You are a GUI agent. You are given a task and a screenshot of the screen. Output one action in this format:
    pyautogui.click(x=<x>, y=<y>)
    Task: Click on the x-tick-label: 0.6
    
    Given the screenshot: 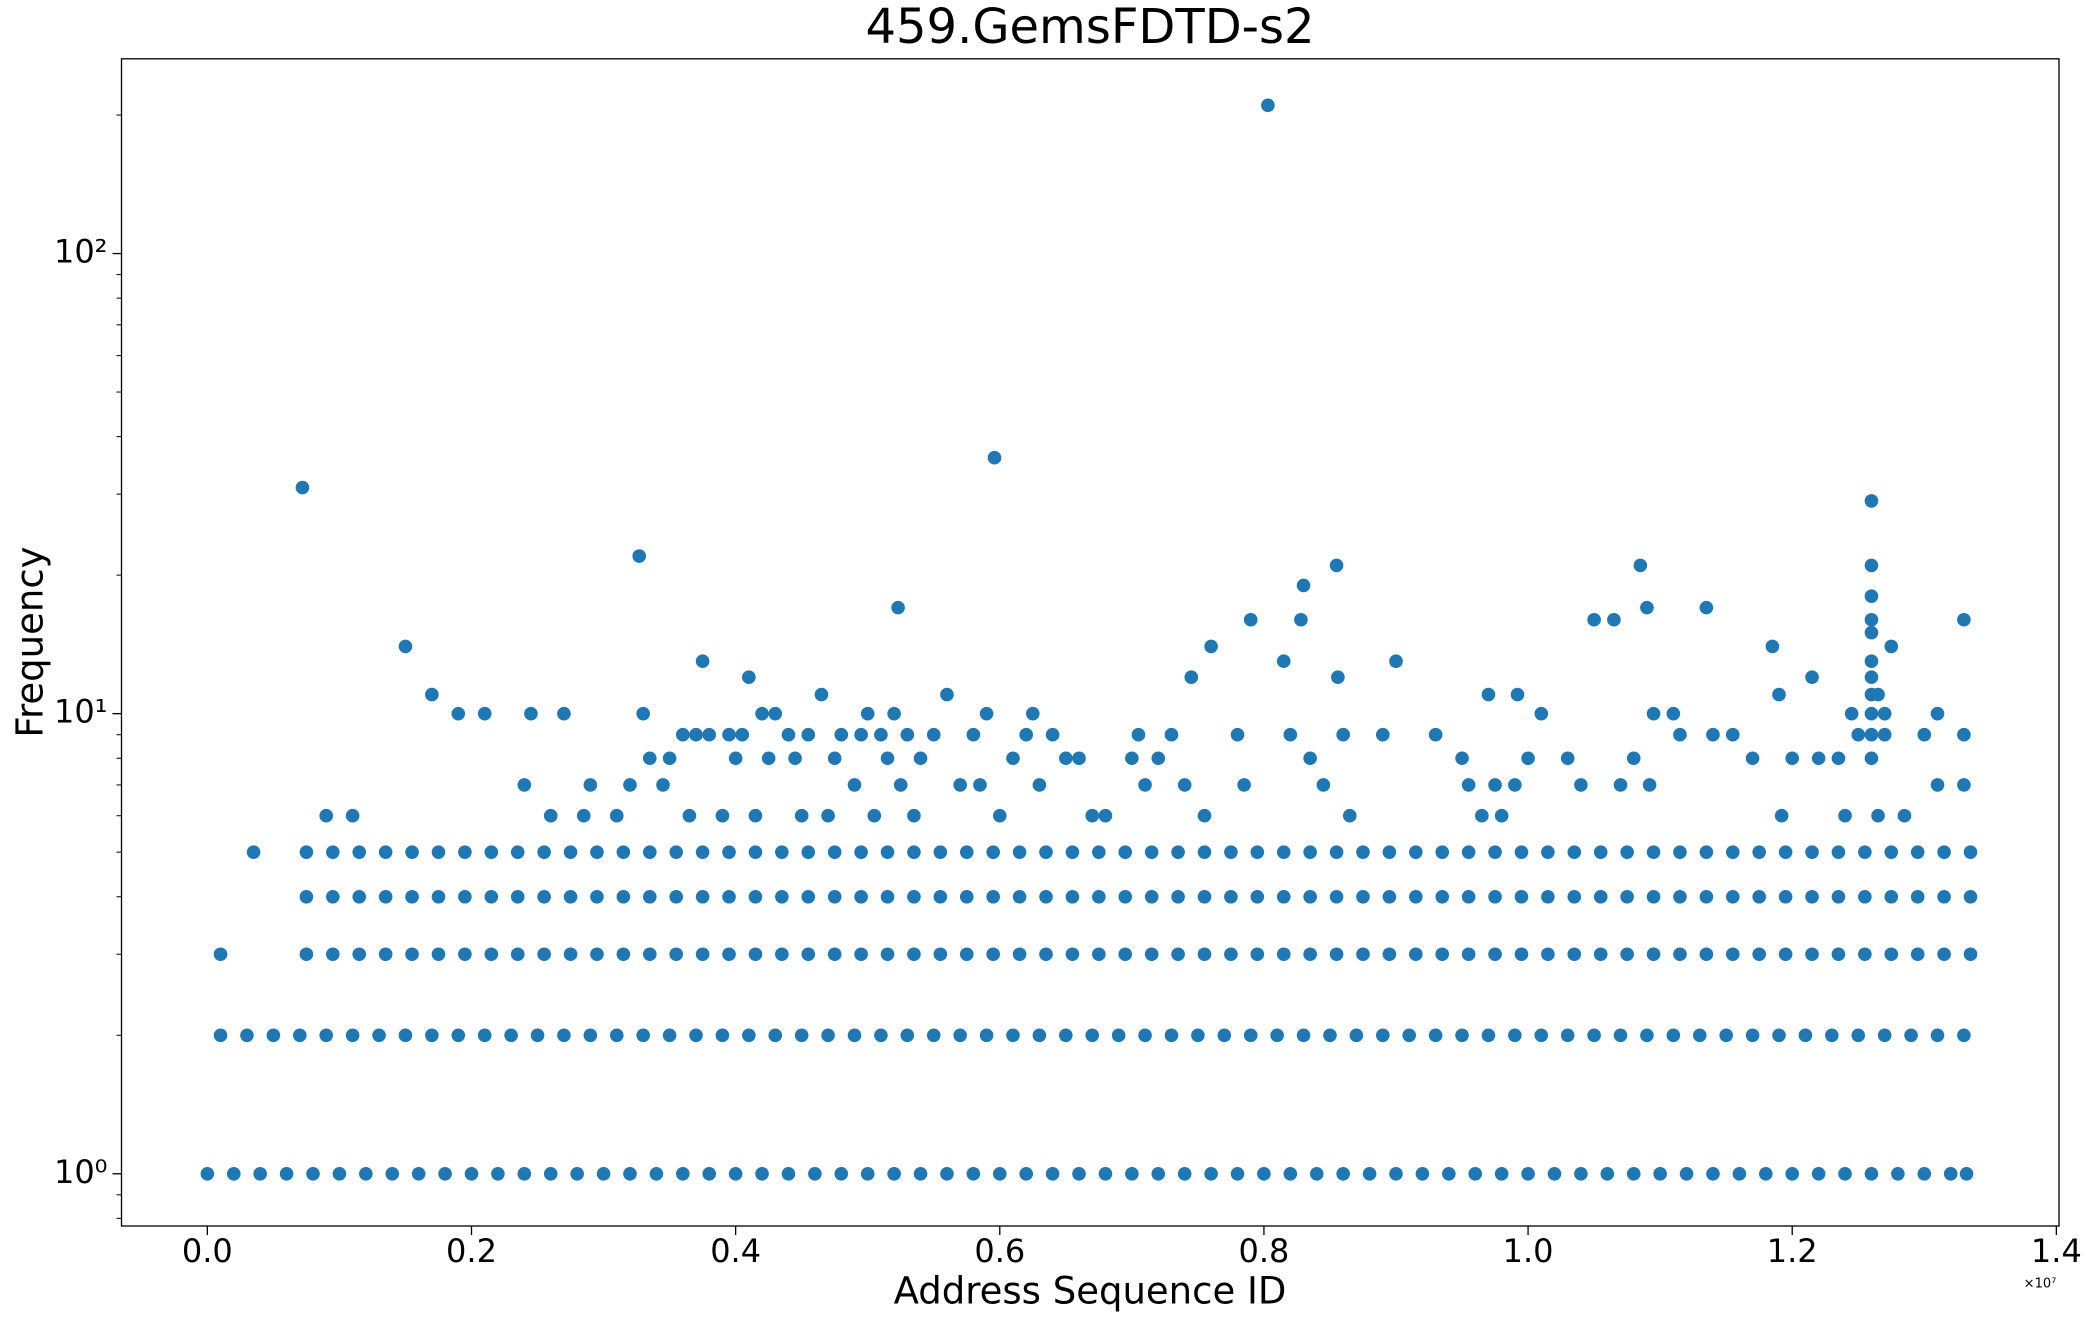 What is the action you would take?
    pyautogui.click(x=999, y=1251)
    